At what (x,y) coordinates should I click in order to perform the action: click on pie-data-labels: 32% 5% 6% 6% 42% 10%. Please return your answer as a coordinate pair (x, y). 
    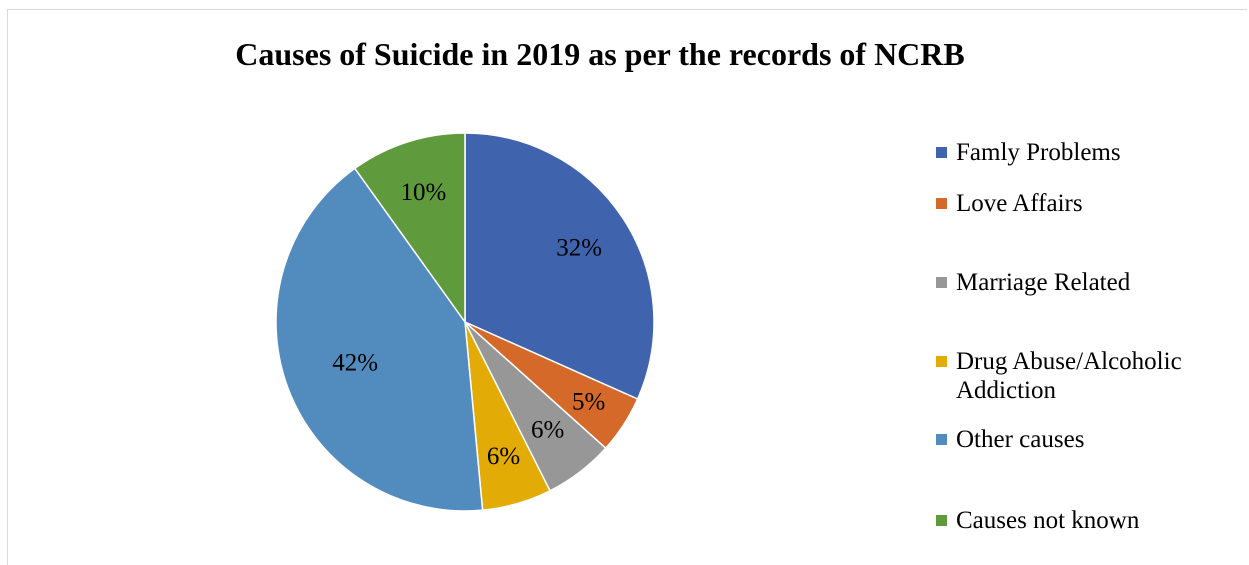
    Looking at the image, I should click on (468, 324).